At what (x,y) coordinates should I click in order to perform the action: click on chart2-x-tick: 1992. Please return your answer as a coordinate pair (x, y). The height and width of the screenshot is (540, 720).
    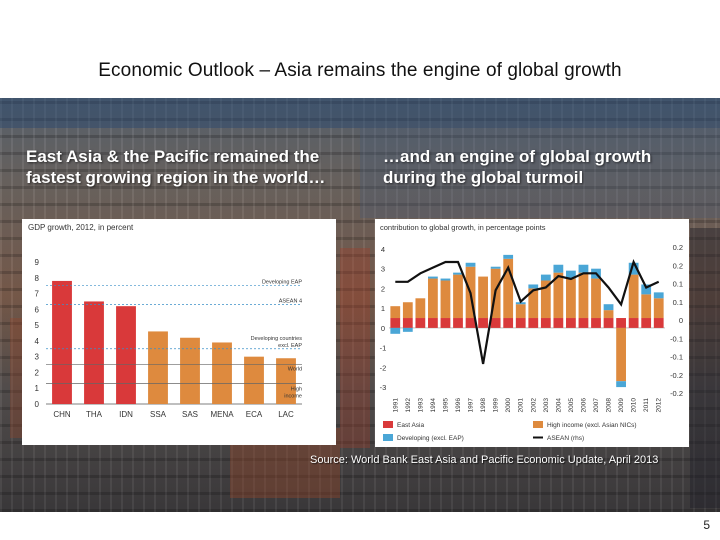
    Looking at the image, I should click on (408, 405).